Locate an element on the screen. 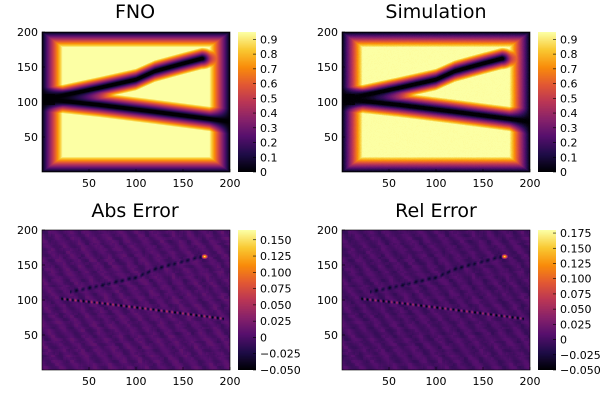  panel-title: Simulation is located at coordinates (435, 12).